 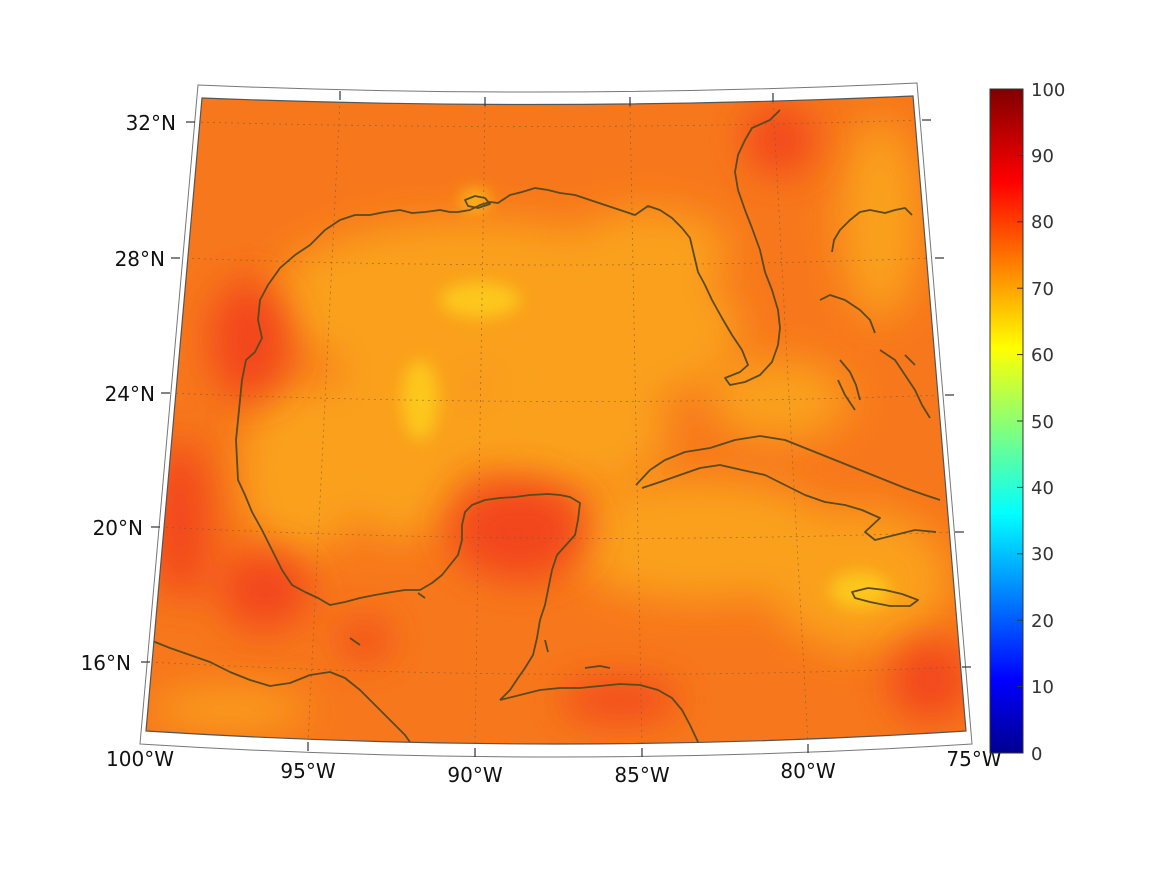 What do you see at coordinates (1020, 421) in the screenshot?
I see `colorbar-ticks` at bounding box center [1020, 421].